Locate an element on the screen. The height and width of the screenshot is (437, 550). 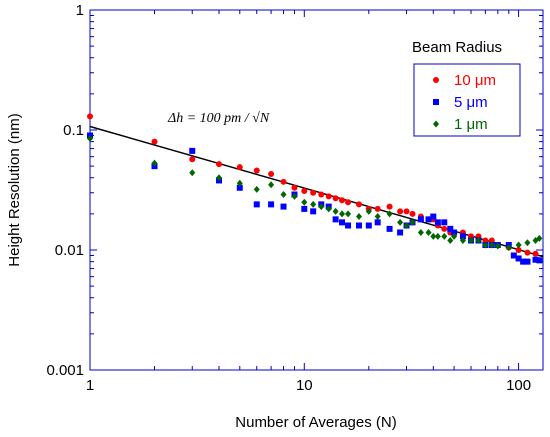
x-tick-label: 10 is located at coordinates (304, 385).